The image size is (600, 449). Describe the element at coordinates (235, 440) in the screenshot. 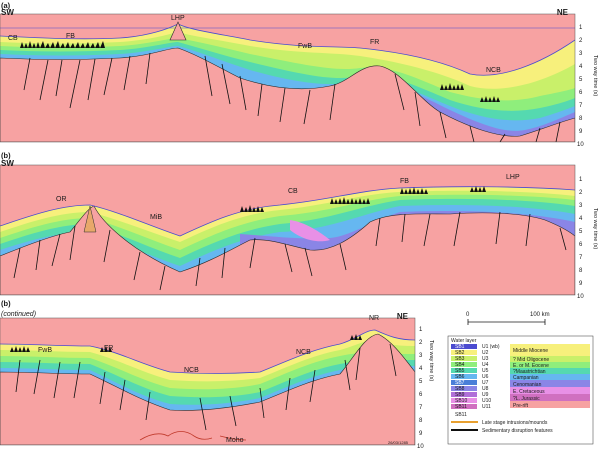

I see `moho-label: Moho` at that location.